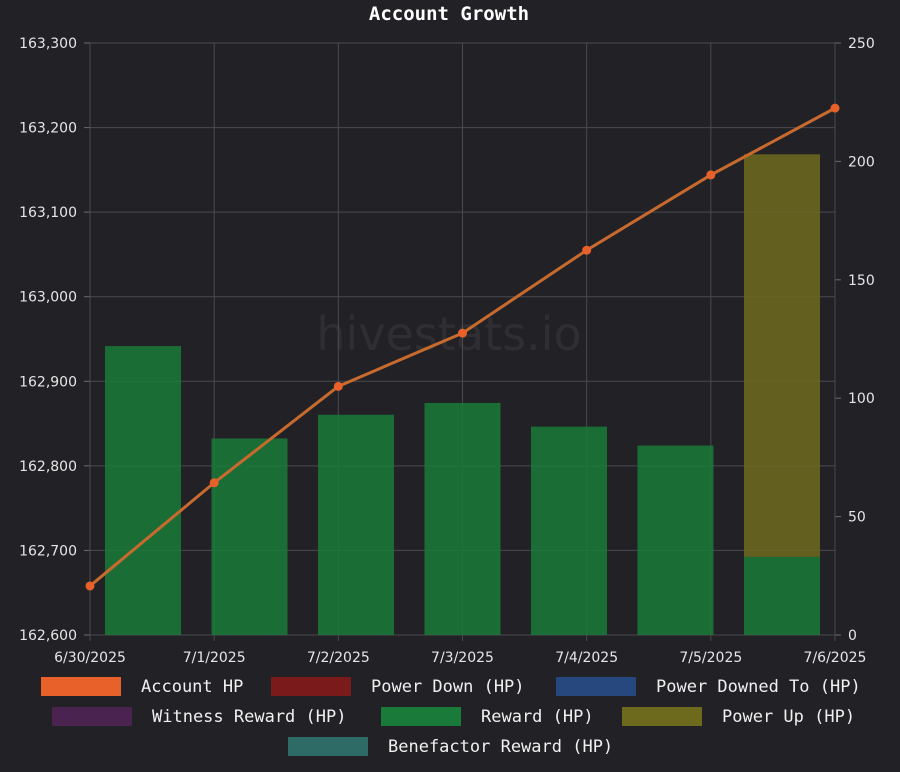  Describe the element at coordinates (586, 658) in the screenshot. I see `x-tick-label: 7/4/2025` at that location.